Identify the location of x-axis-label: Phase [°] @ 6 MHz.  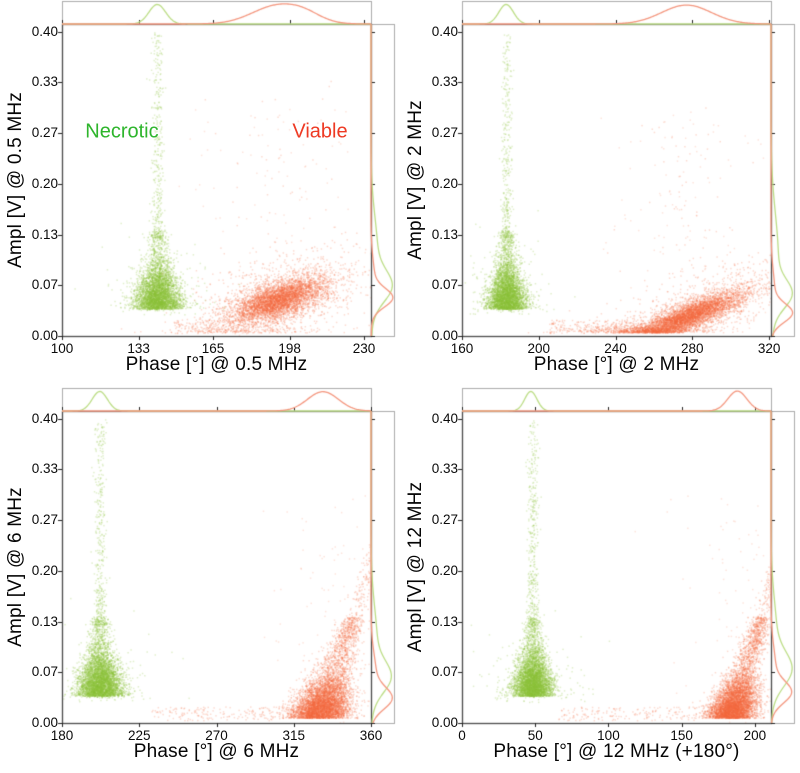
(216, 751).